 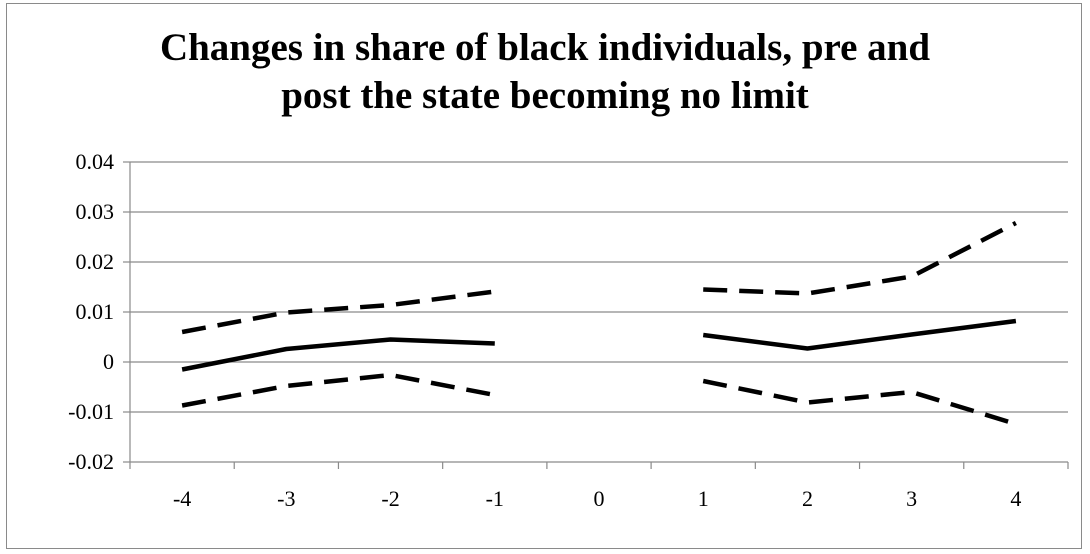 What do you see at coordinates (91, 411) in the screenshot?
I see `y-tick-label: -0.01` at bounding box center [91, 411].